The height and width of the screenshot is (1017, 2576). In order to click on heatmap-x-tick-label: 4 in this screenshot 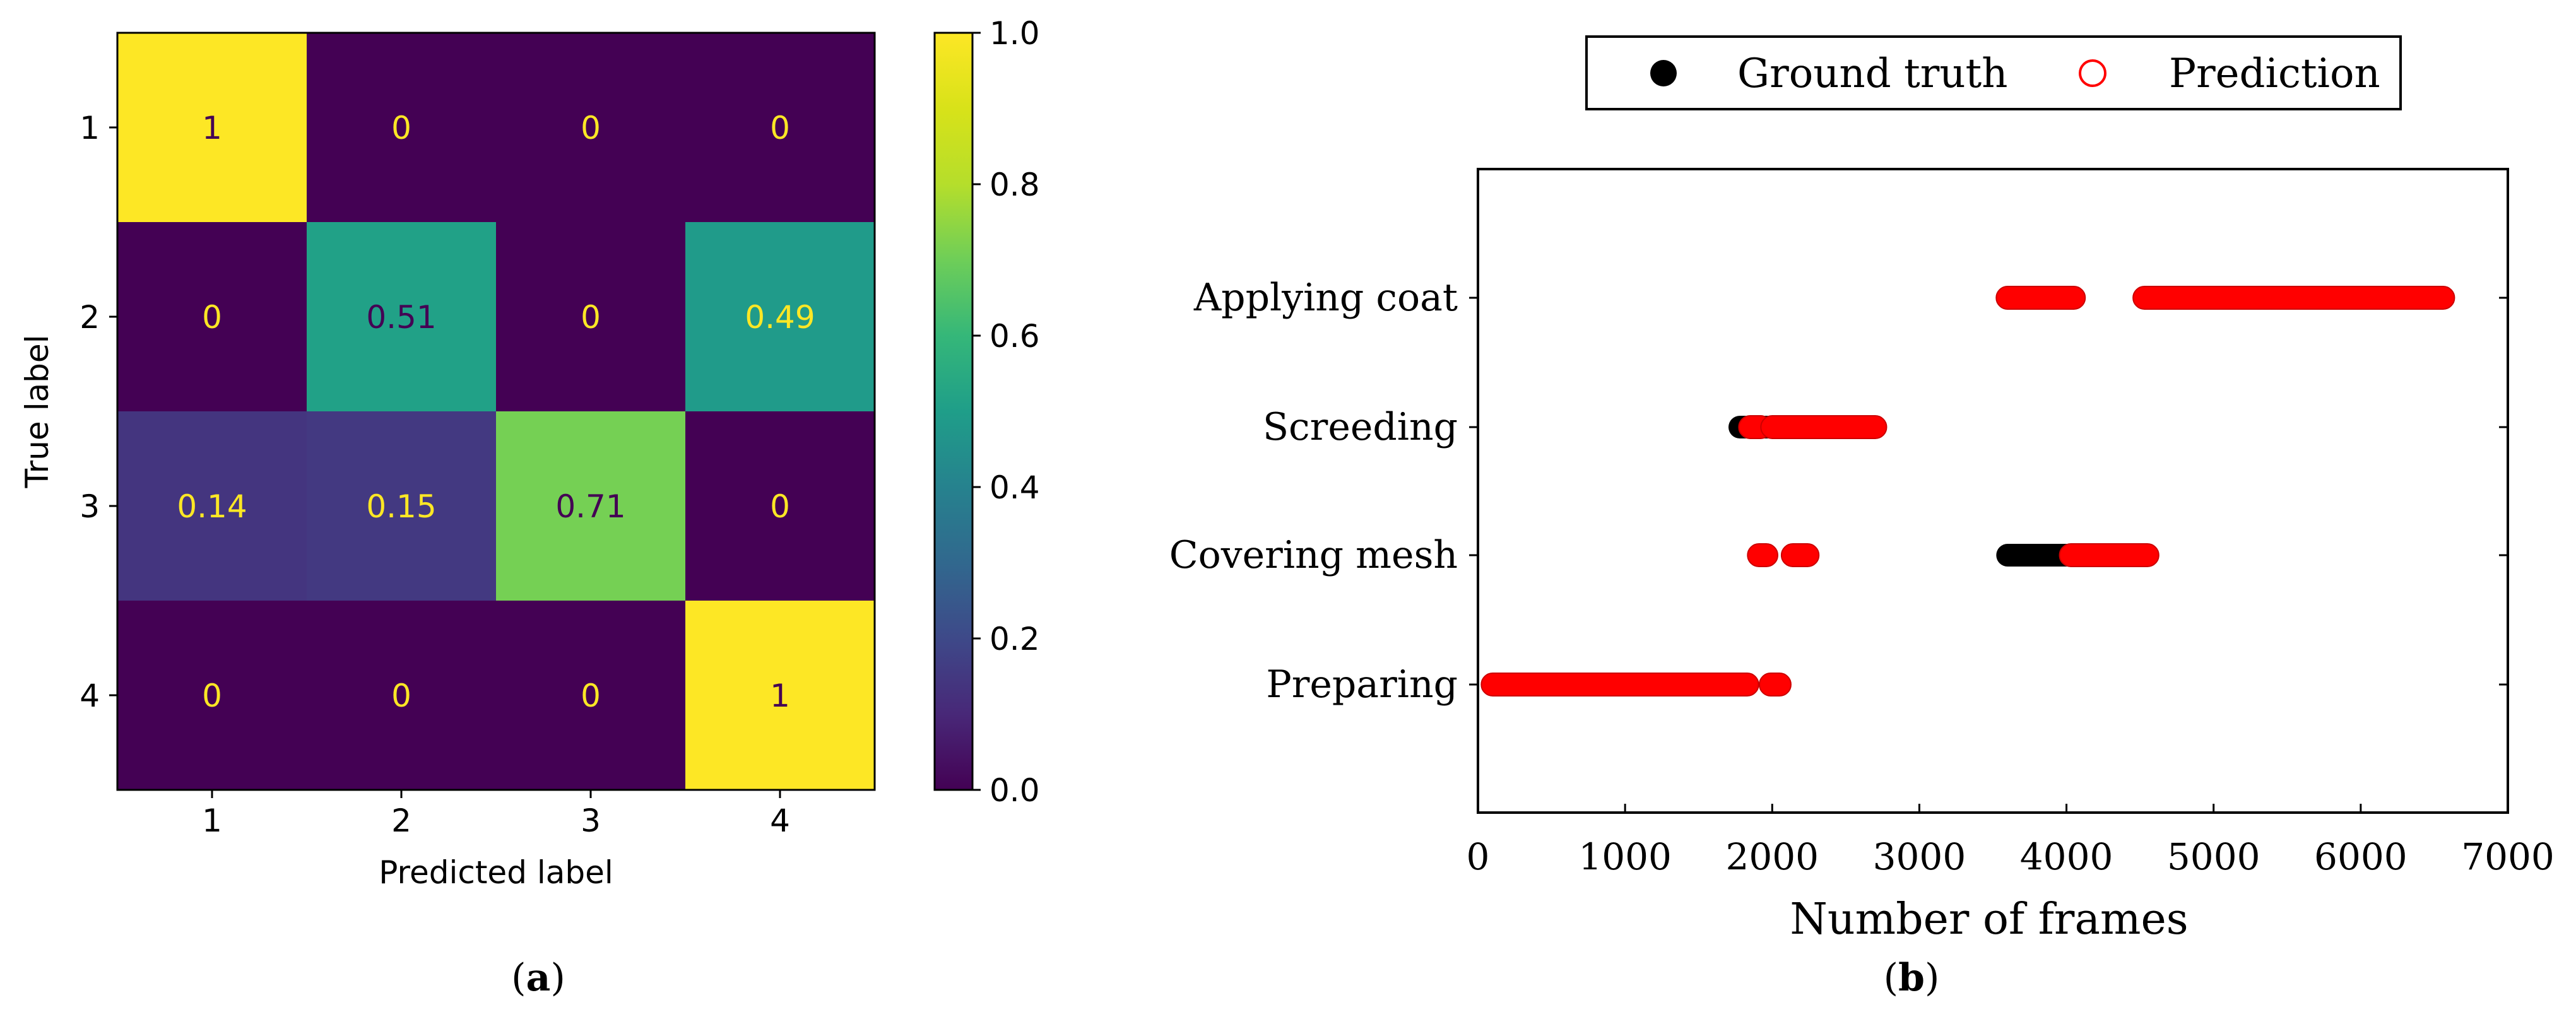, I will do `click(780, 820)`.